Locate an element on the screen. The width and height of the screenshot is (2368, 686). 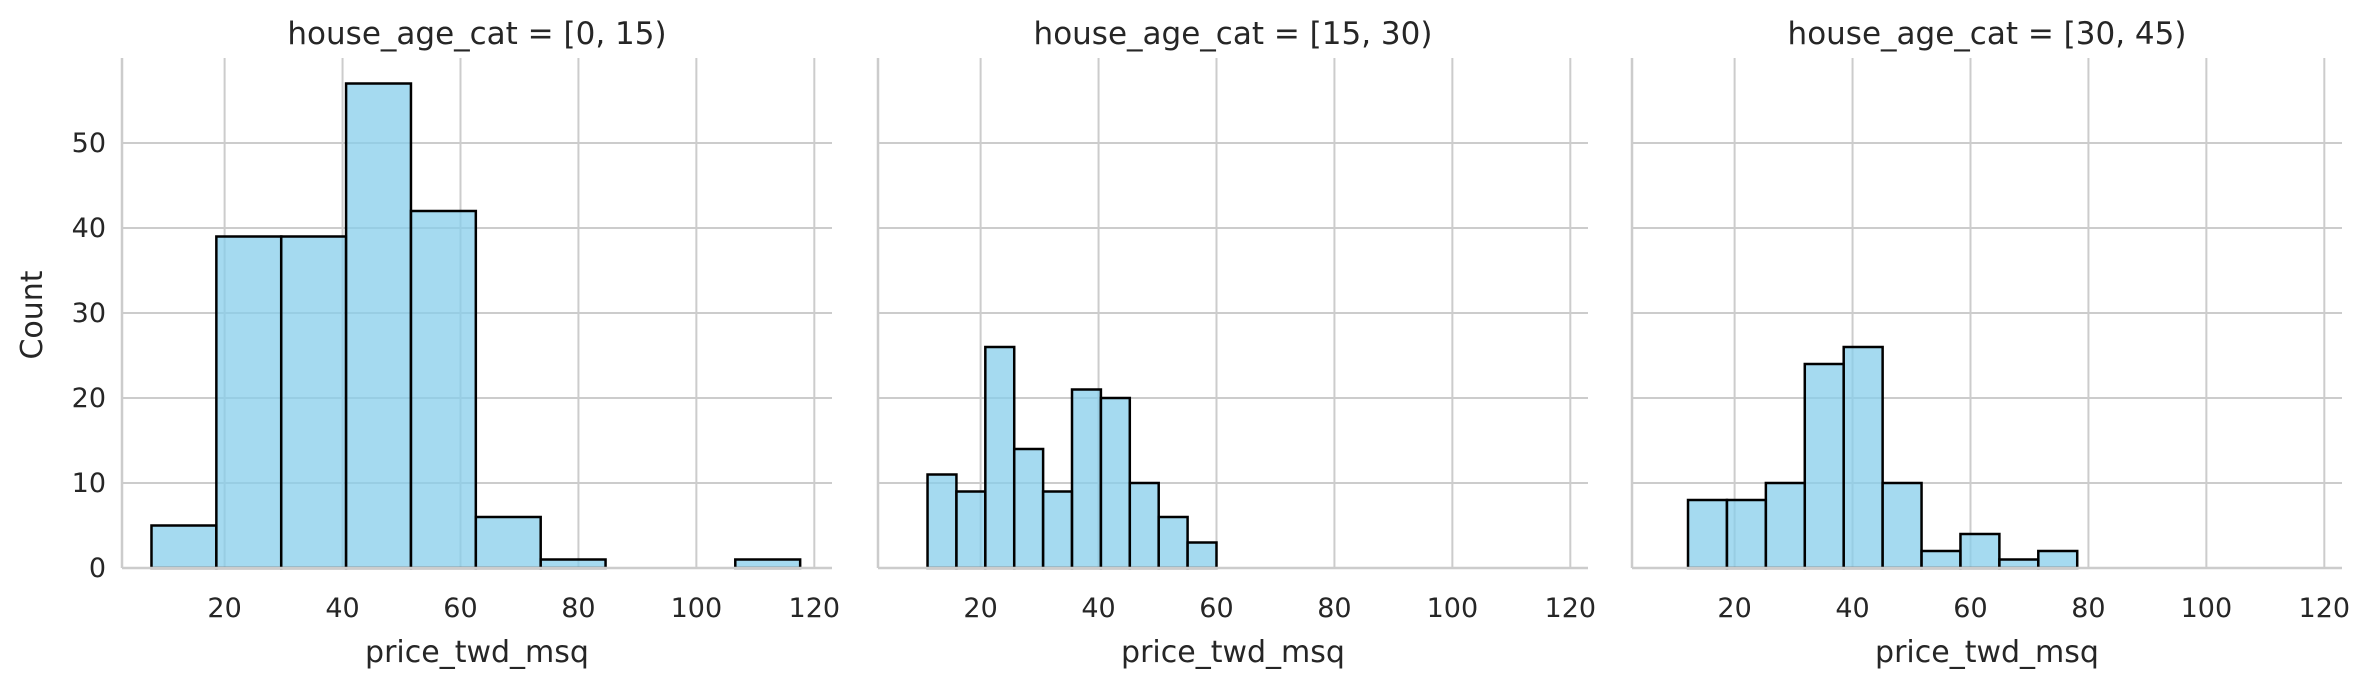
y-tick-label: 30 is located at coordinates (89, 313).